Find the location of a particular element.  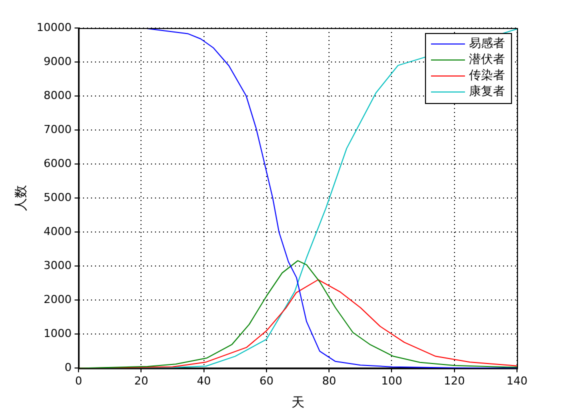

y-tick-label: 4000 is located at coordinates (58, 231).